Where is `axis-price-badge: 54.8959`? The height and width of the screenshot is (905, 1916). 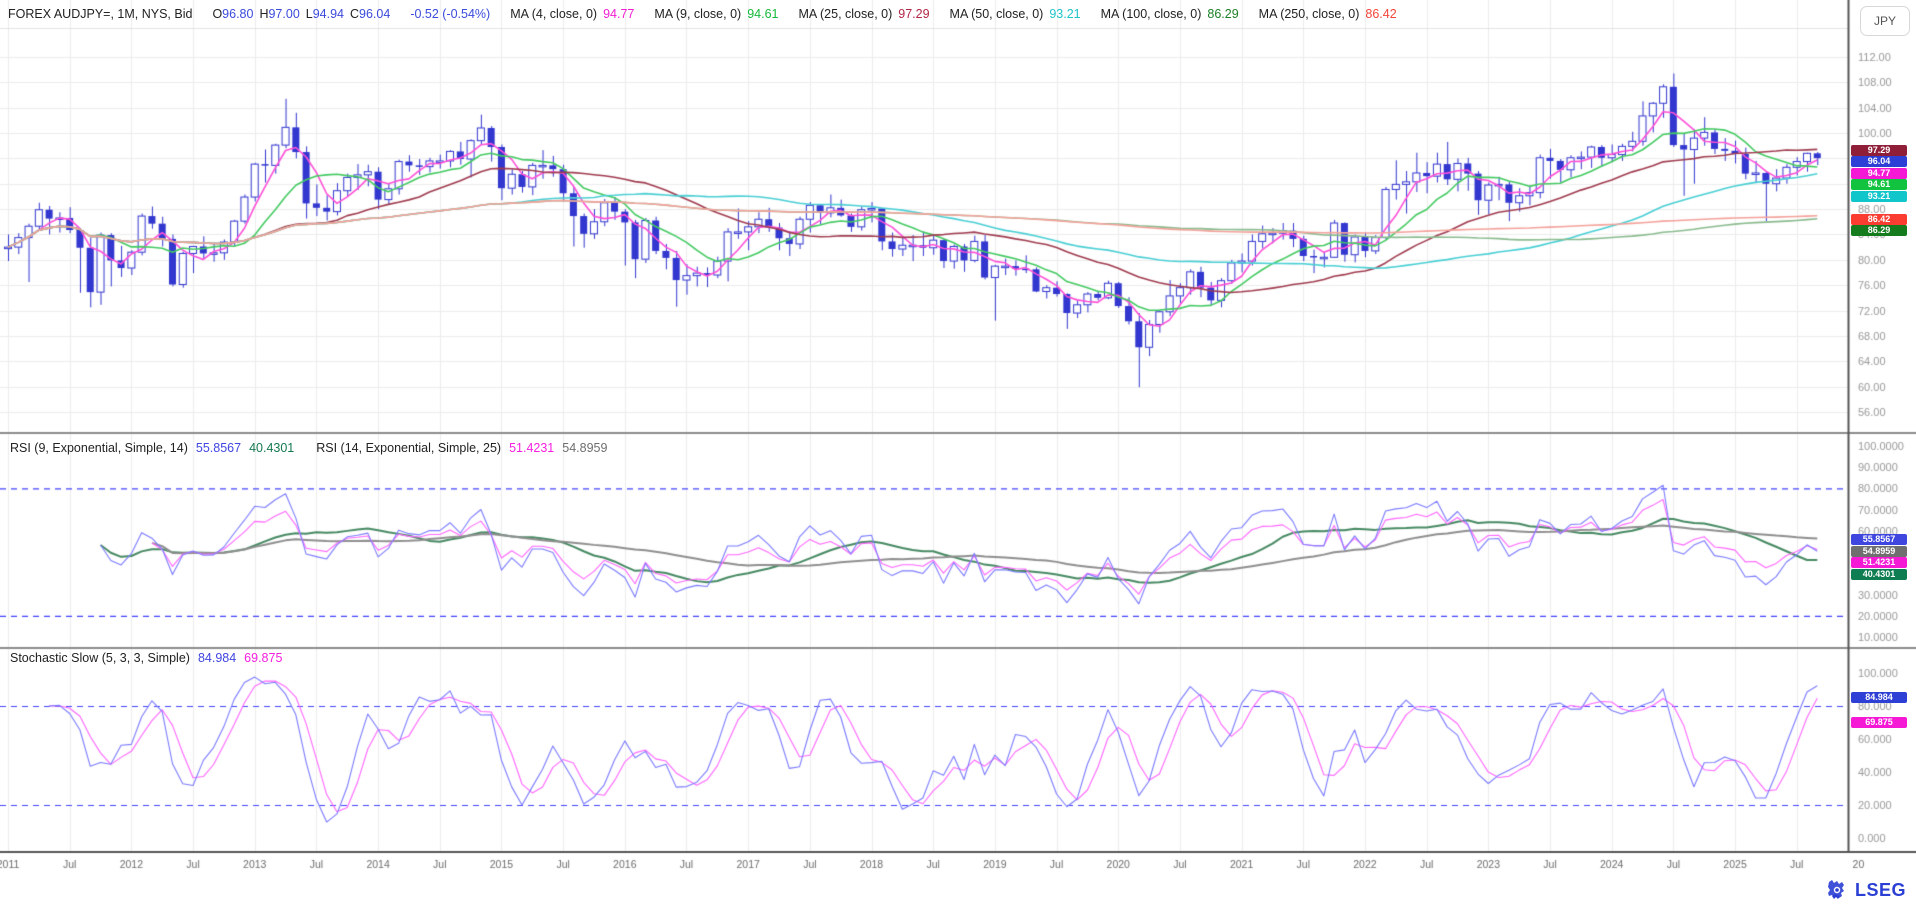
axis-price-badge: 54.8959 is located at coordinates (1879, 551).